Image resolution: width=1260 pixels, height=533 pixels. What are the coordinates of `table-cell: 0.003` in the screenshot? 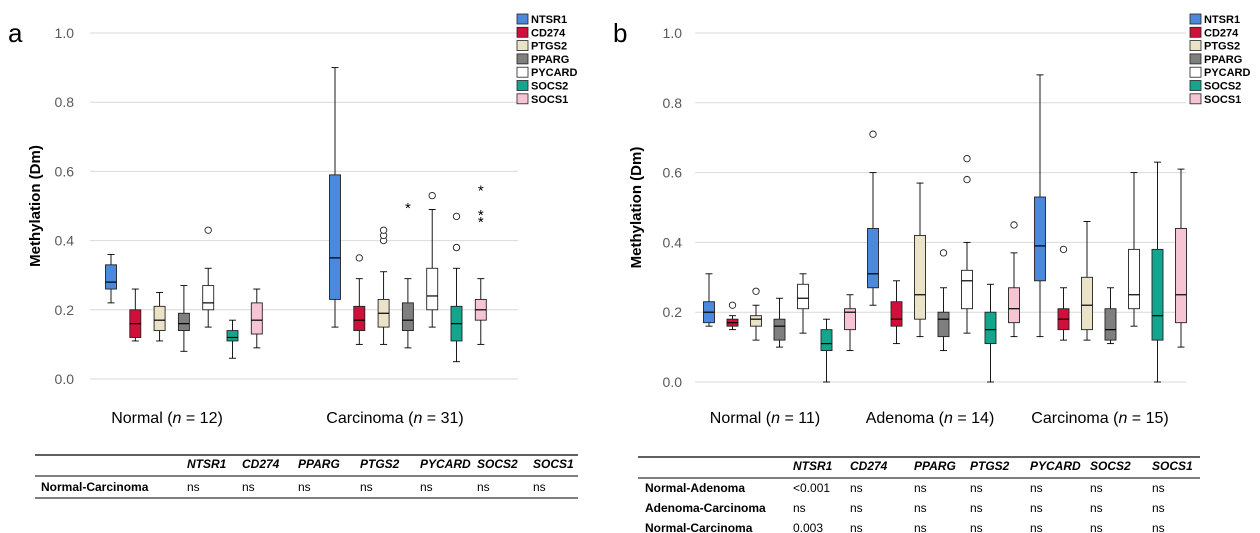 It's located at (808, 527).